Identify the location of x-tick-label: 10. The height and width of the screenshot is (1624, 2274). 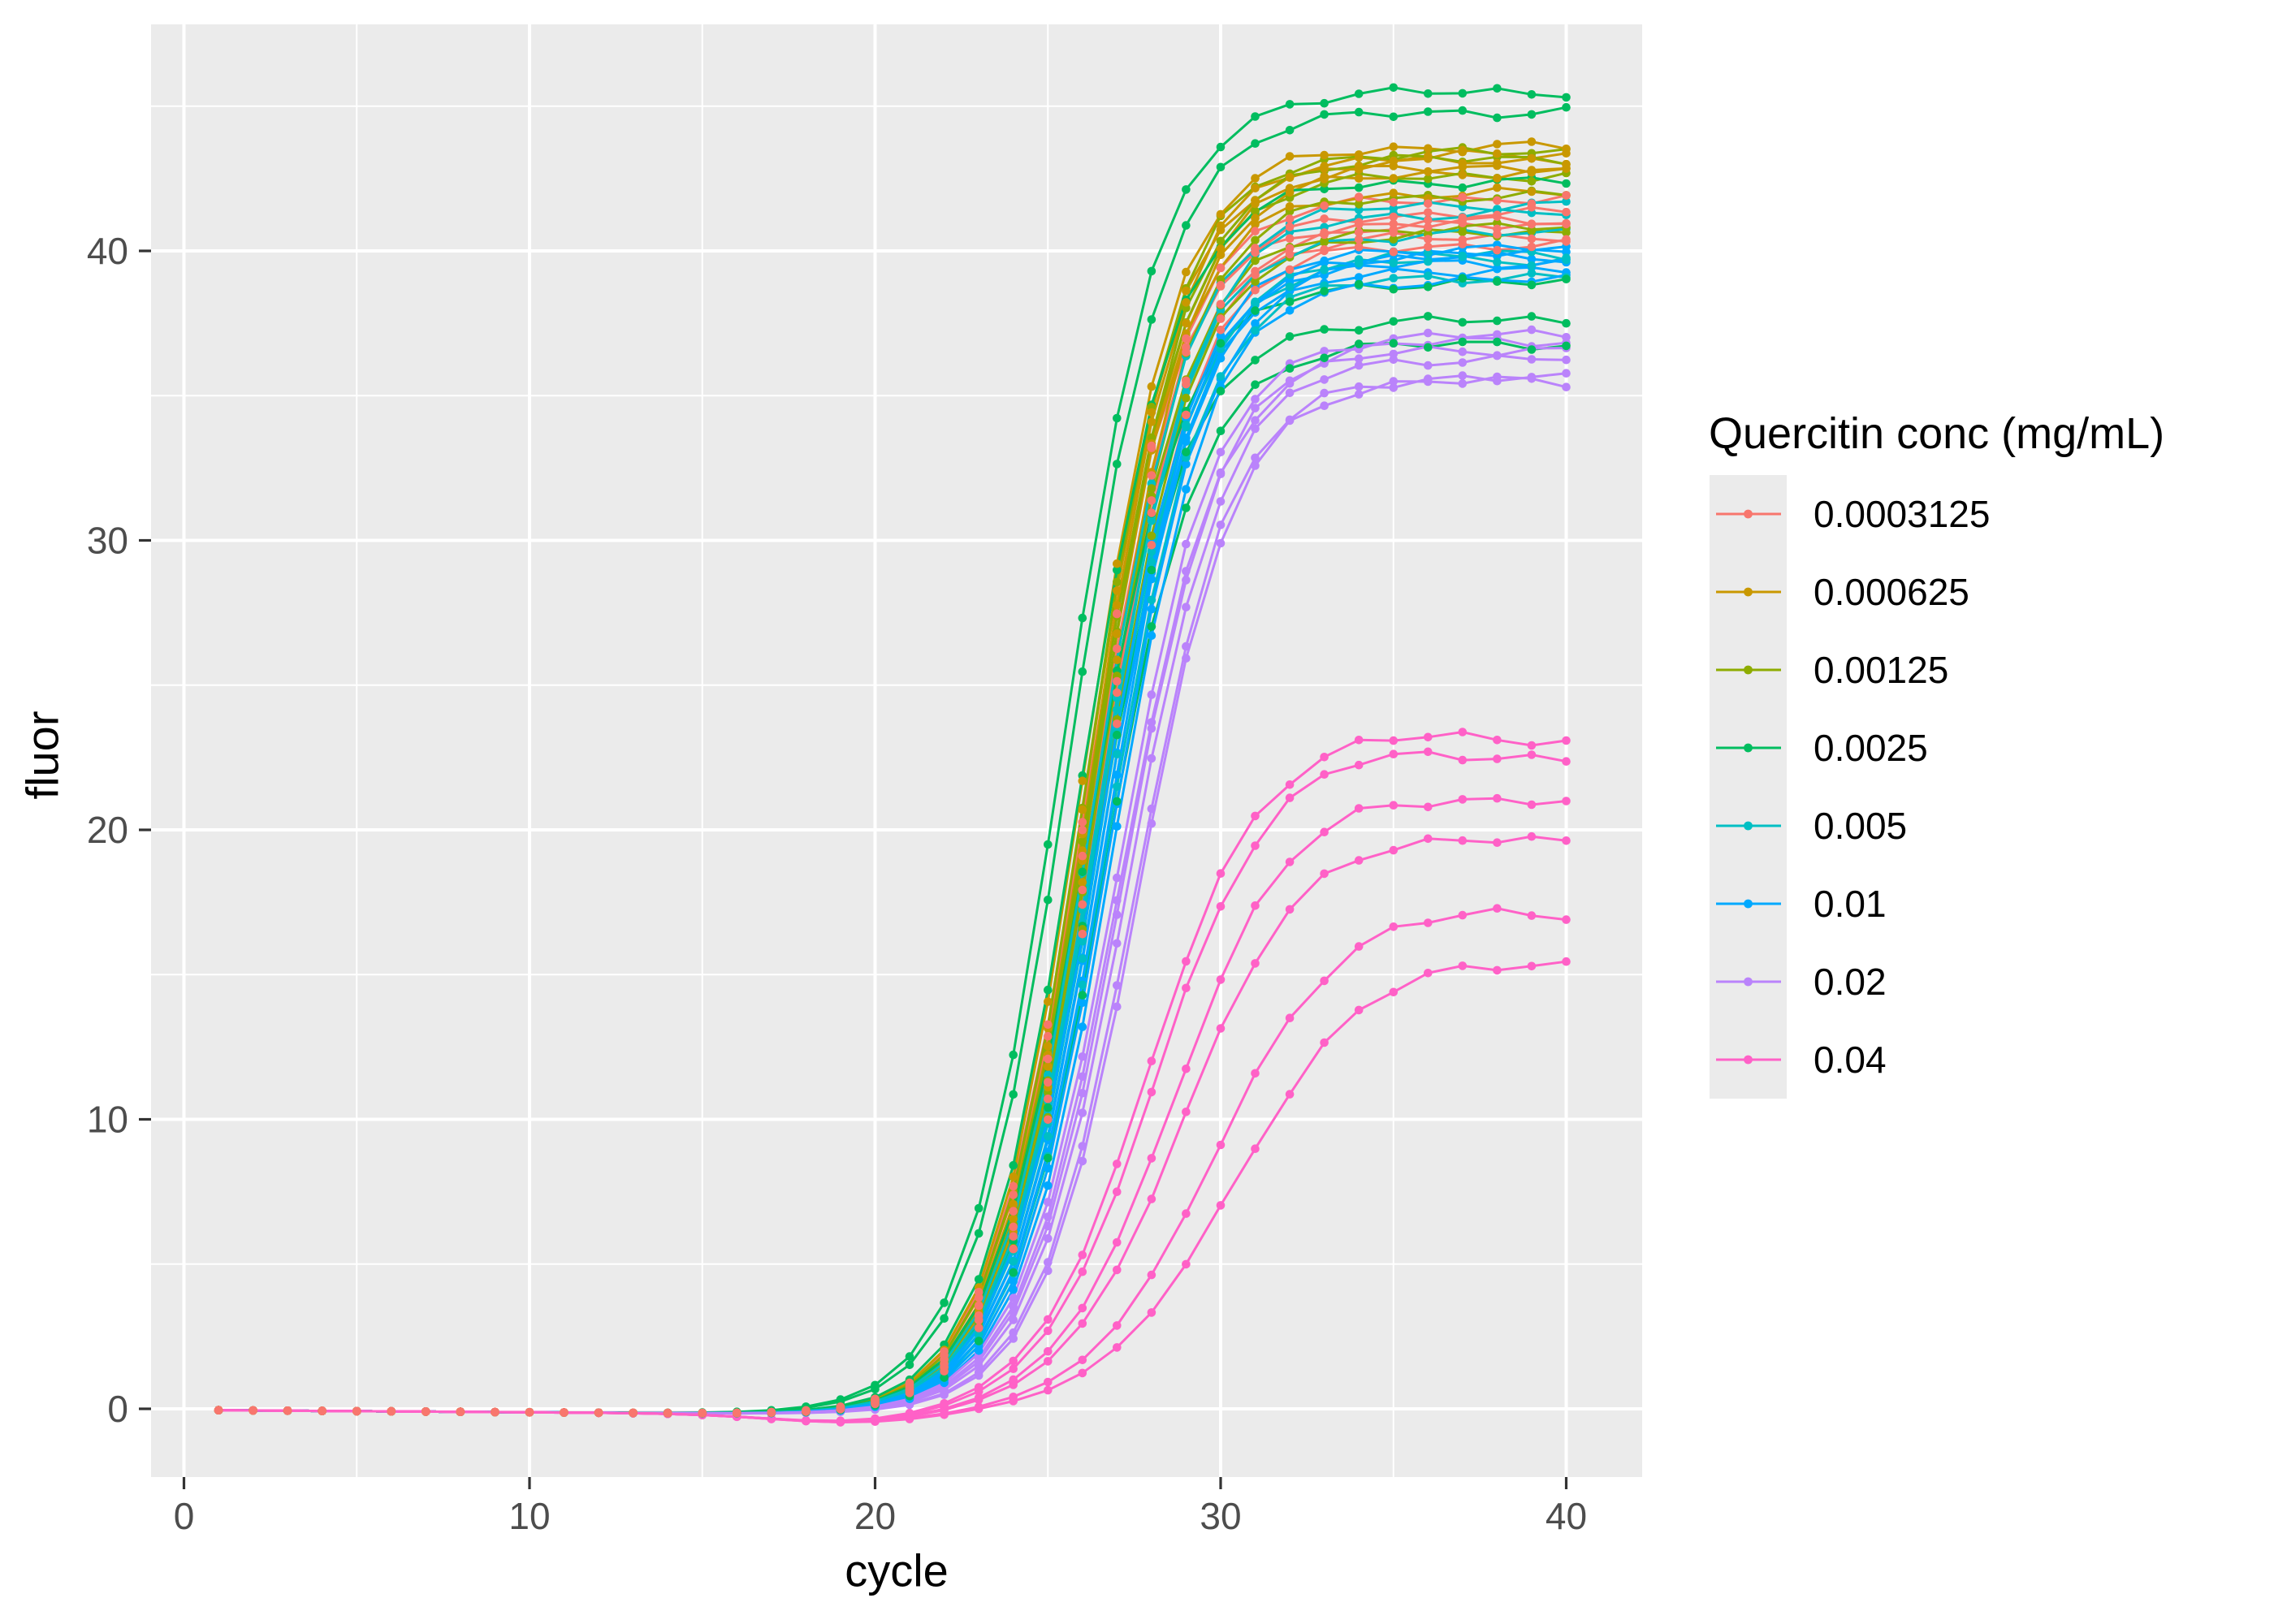
(529, 1516).